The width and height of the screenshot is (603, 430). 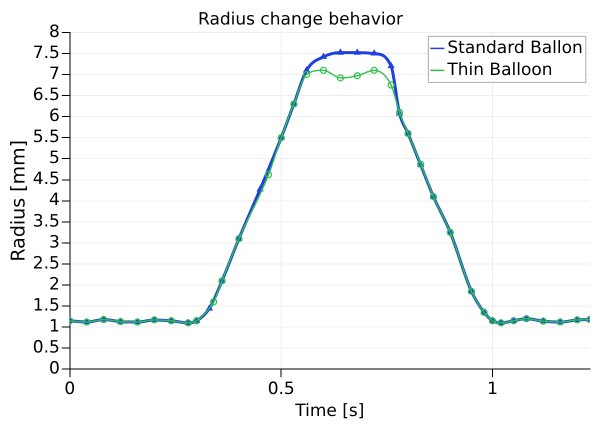 I want to click on y-tick-label: 2, so click(x=54, y=284).